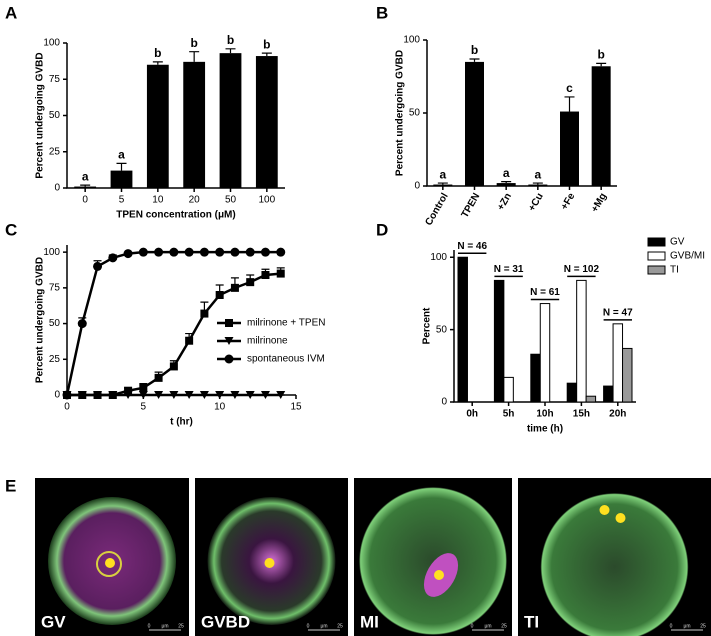  I want to click on legend-label: GVB/MI, so click(687, 256).